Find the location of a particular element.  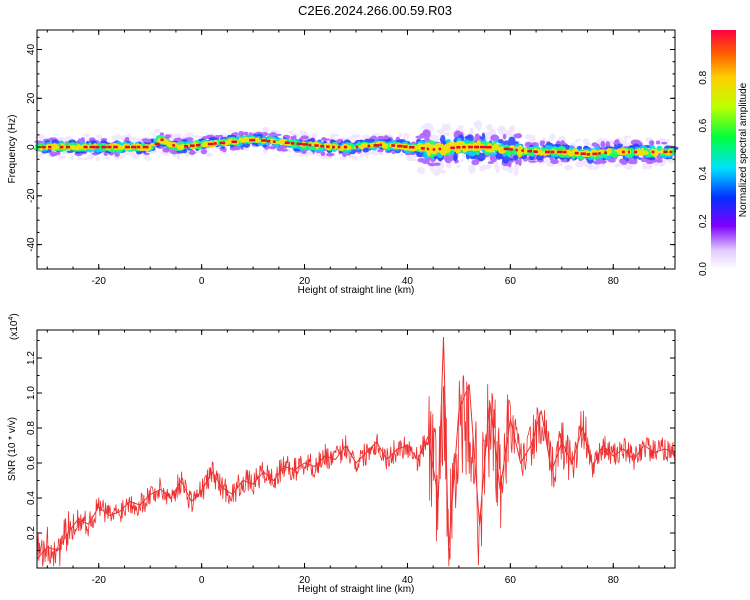

y-tick-label: 20 is located at coordinates (31, 98).